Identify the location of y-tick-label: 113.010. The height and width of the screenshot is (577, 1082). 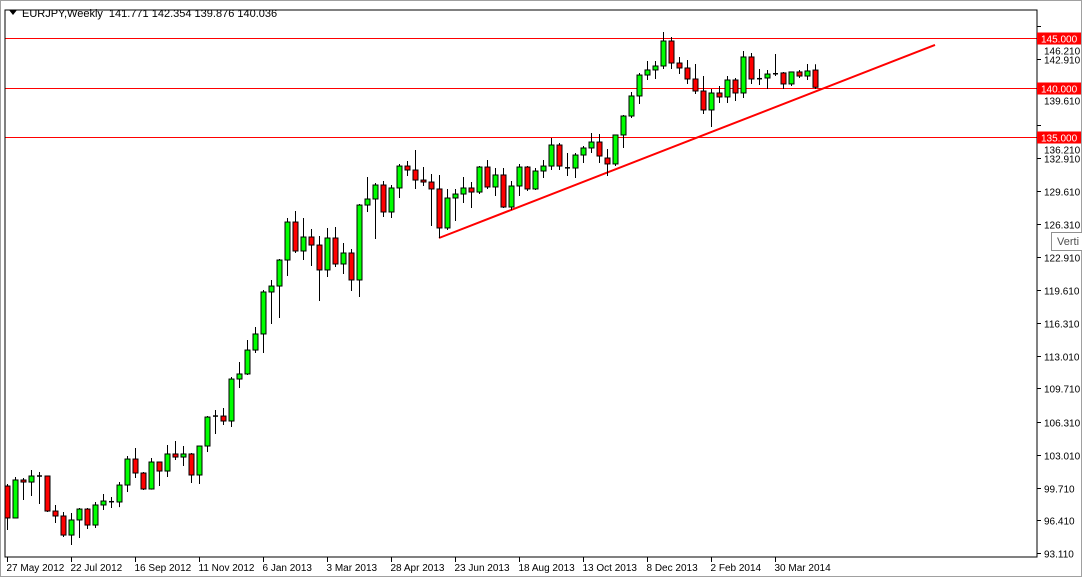
(1062, 358).